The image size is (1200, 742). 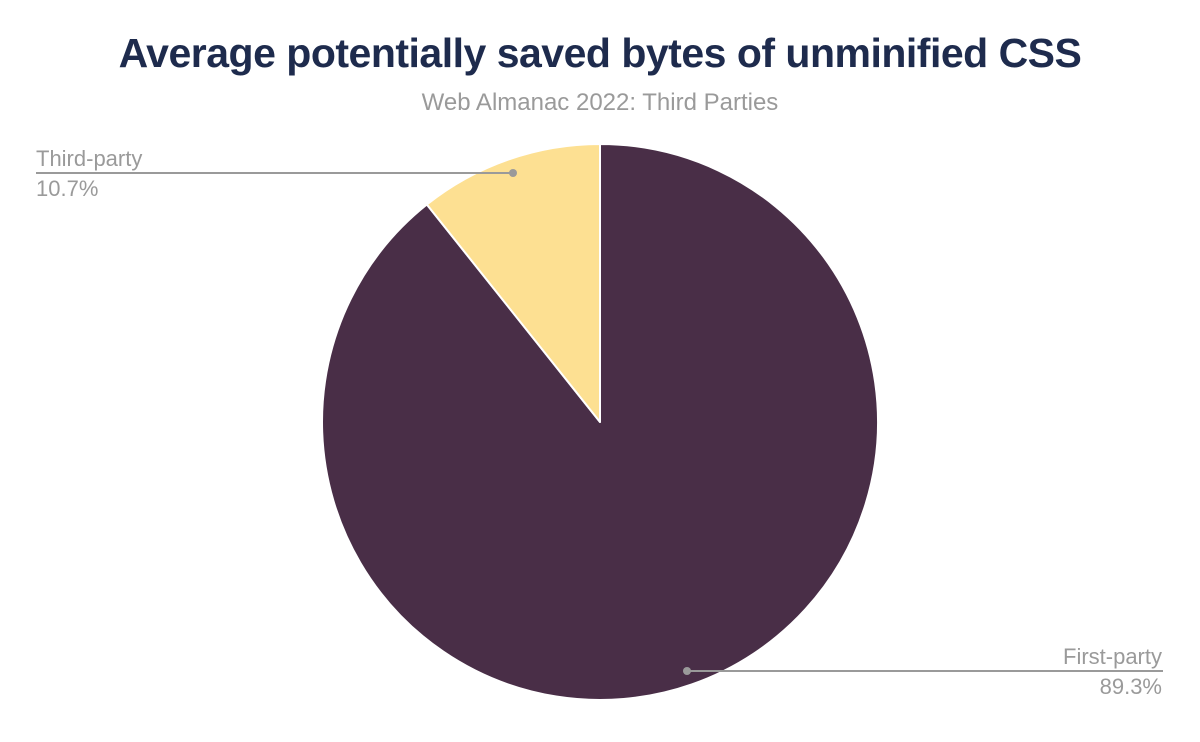 I want to click on slice-value: 89.3%, so click(x=1131, y=686).